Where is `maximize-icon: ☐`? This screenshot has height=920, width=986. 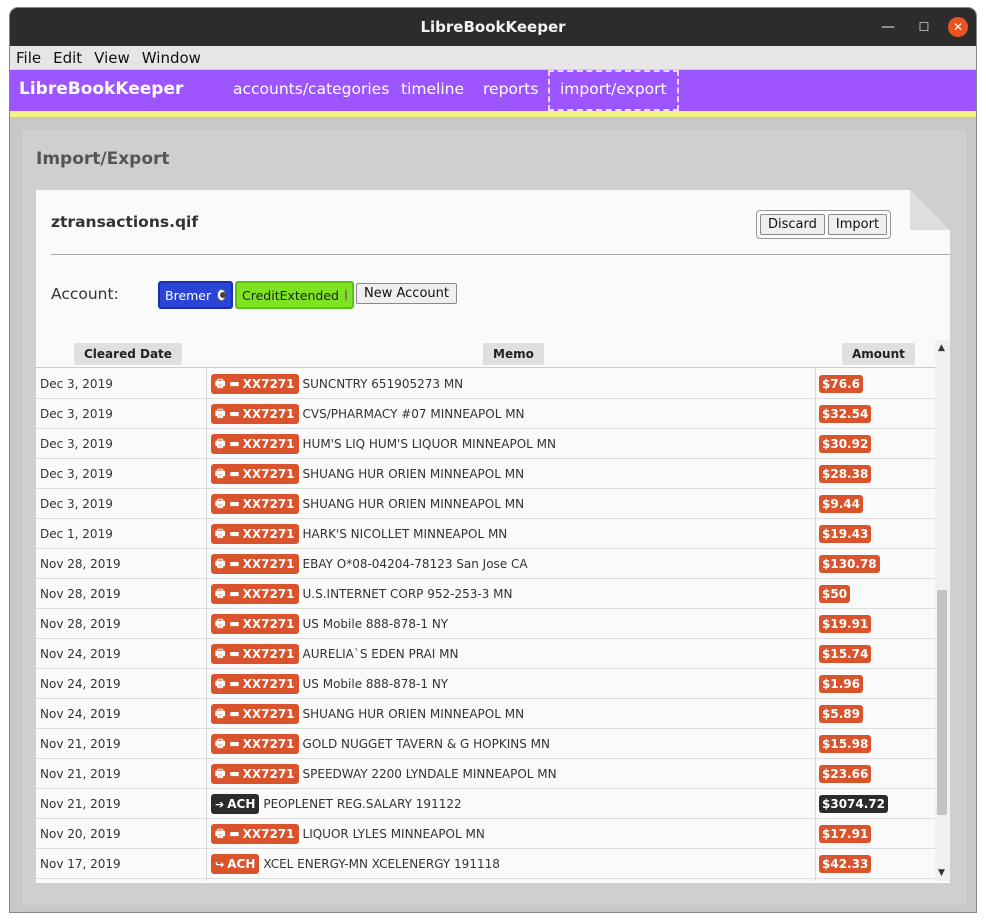
maximize-icon: ☐ is located at coordinates (924, 27).